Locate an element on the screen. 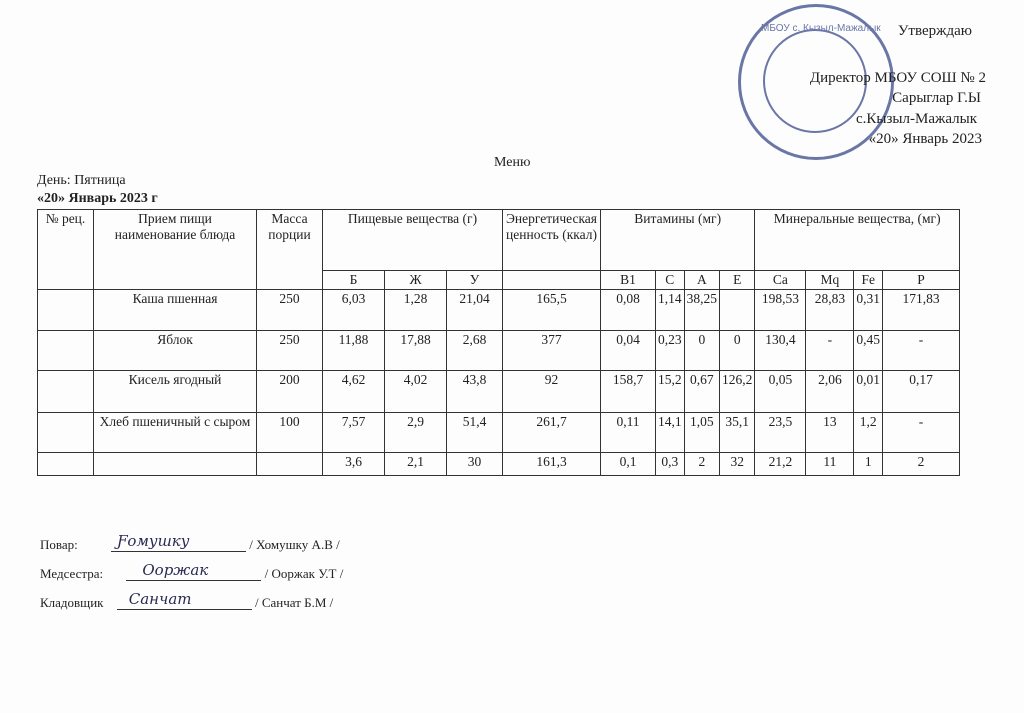 This screenshot has width=1024, height=713. cell-b: 6,03 is located at coordinates (353, 310).